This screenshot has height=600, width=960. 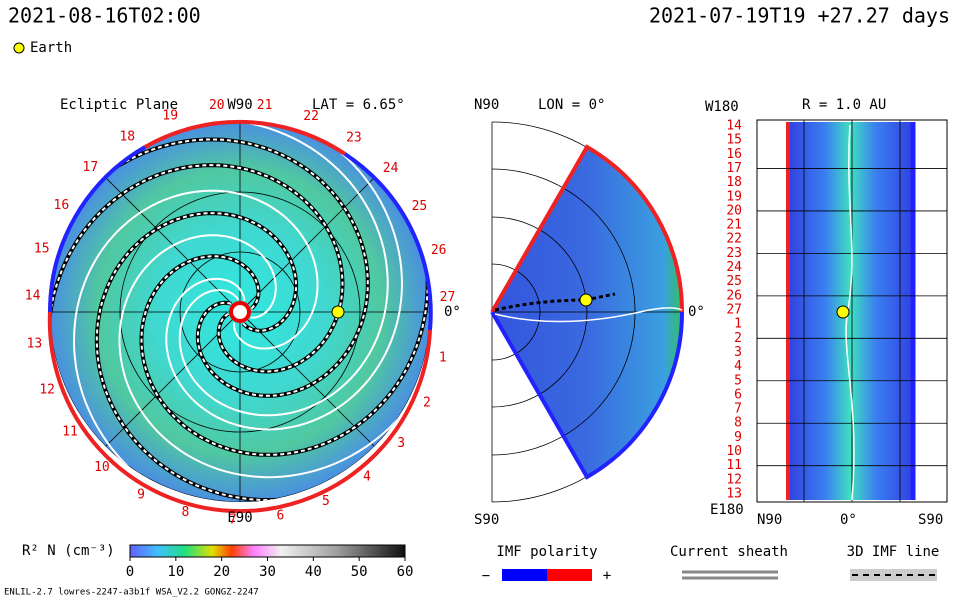 What do you see at coordinates (130, 572) in the screenshot?
I see `tick-label: 0` at bounding box center [130, 572].